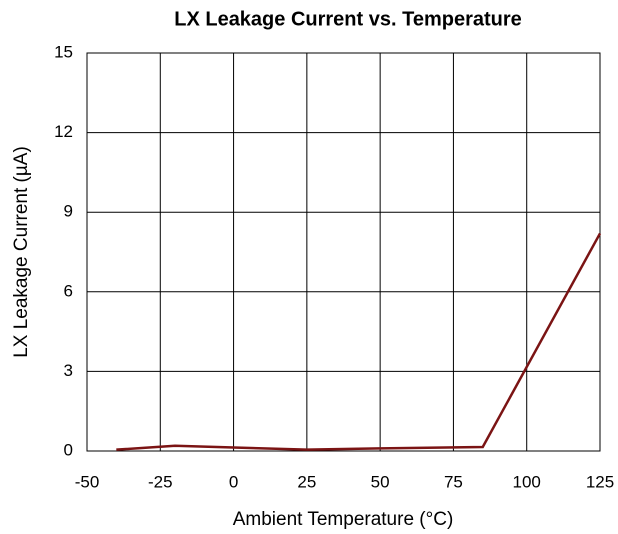 The image size is (618, 534). What do you see at coordinates (306, 481) in the screenshot?
I see `x-tick-label: 25` at bounding box center [306, 481].